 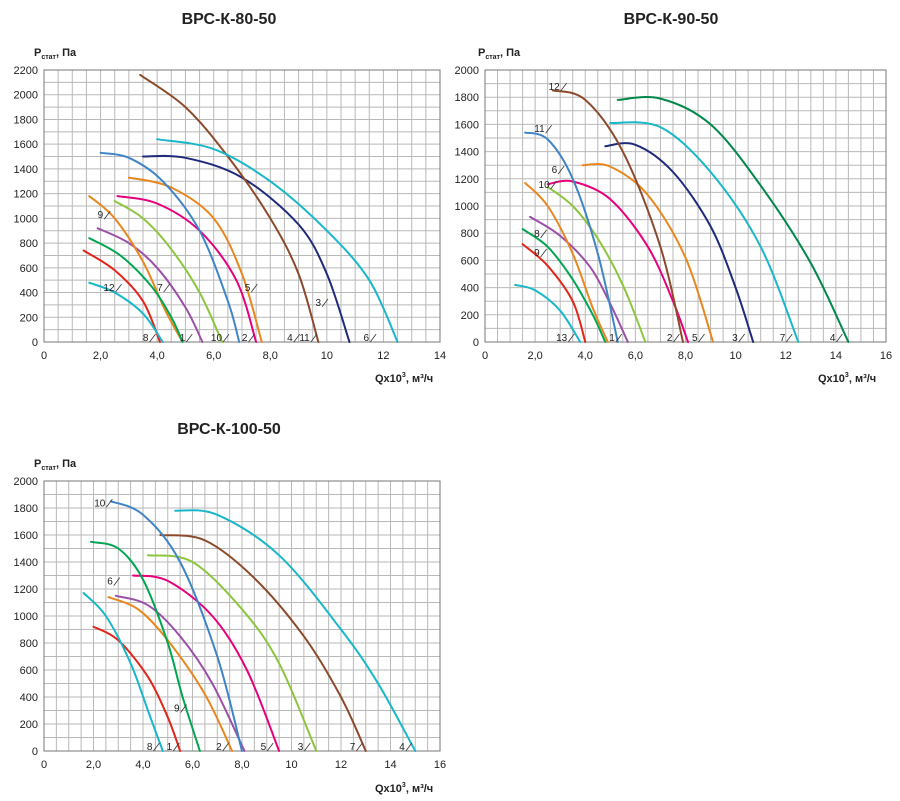 I want to click on y-tick-label: 400, so click(x=470, y=289).